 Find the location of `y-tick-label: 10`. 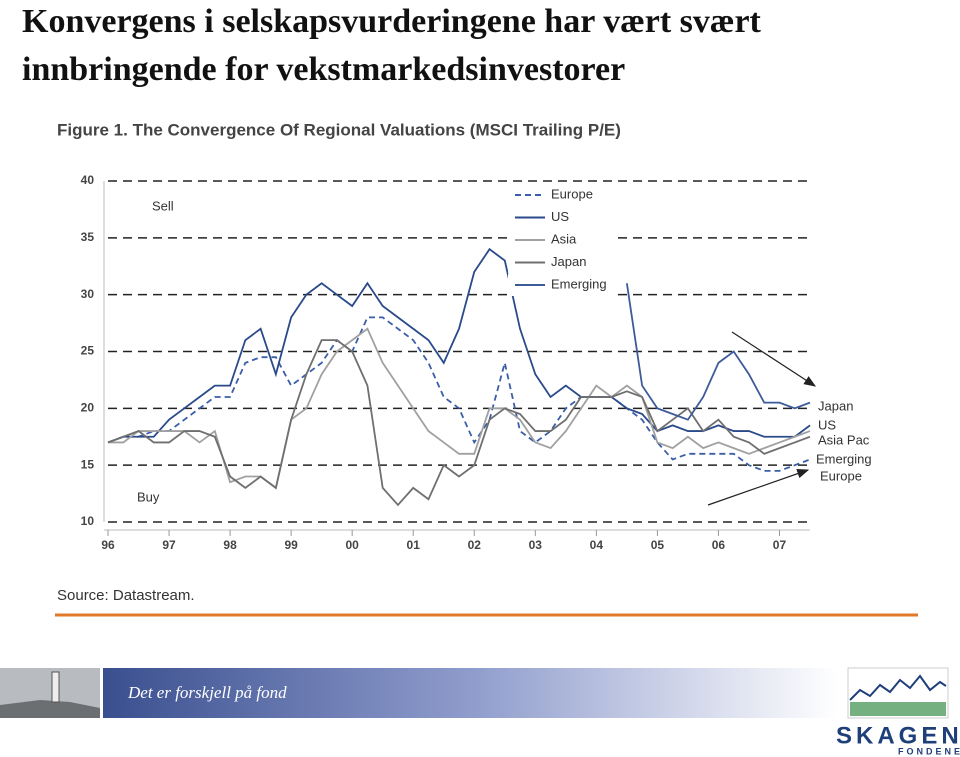

y-tick-label: 10 is located at coordinates (88, 521).